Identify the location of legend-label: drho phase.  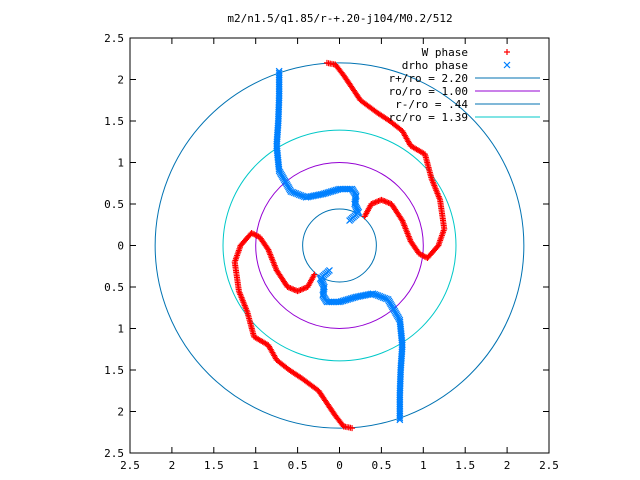
(435, 65).